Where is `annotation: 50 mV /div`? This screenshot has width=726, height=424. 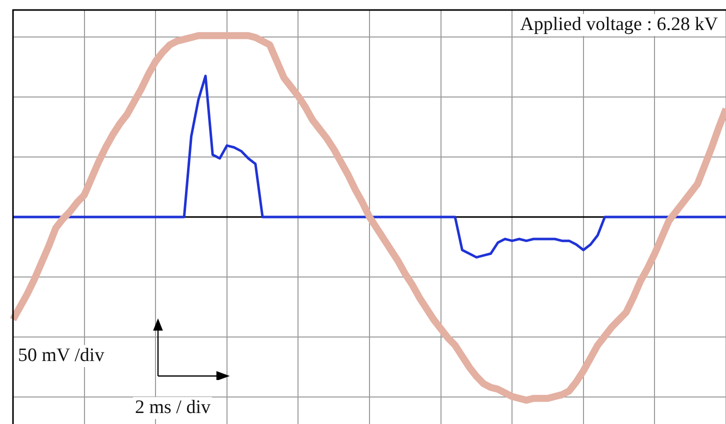
annotation: 50 mV /div is located at coordinates (61, 356).